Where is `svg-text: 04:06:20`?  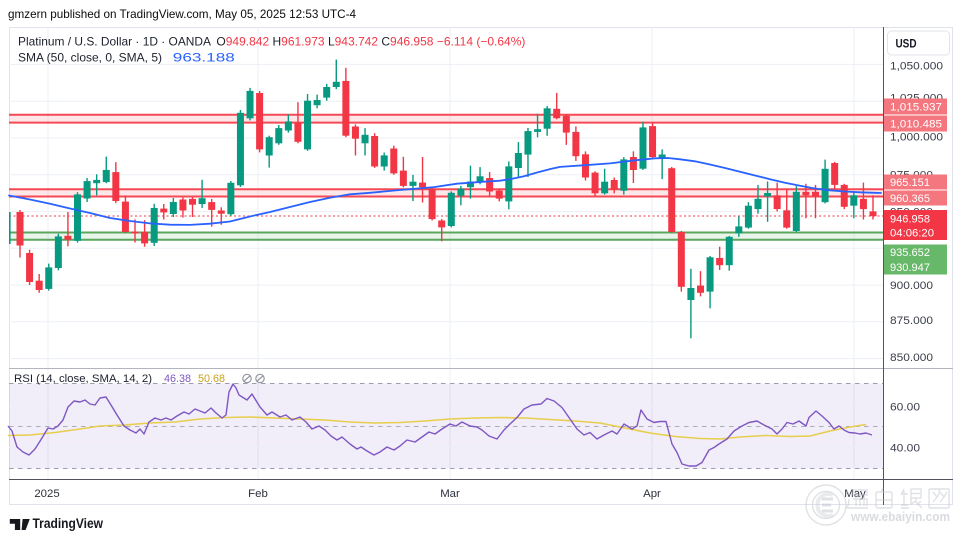
svg-text: 04:06:20 is located at coordinates (912, 234).